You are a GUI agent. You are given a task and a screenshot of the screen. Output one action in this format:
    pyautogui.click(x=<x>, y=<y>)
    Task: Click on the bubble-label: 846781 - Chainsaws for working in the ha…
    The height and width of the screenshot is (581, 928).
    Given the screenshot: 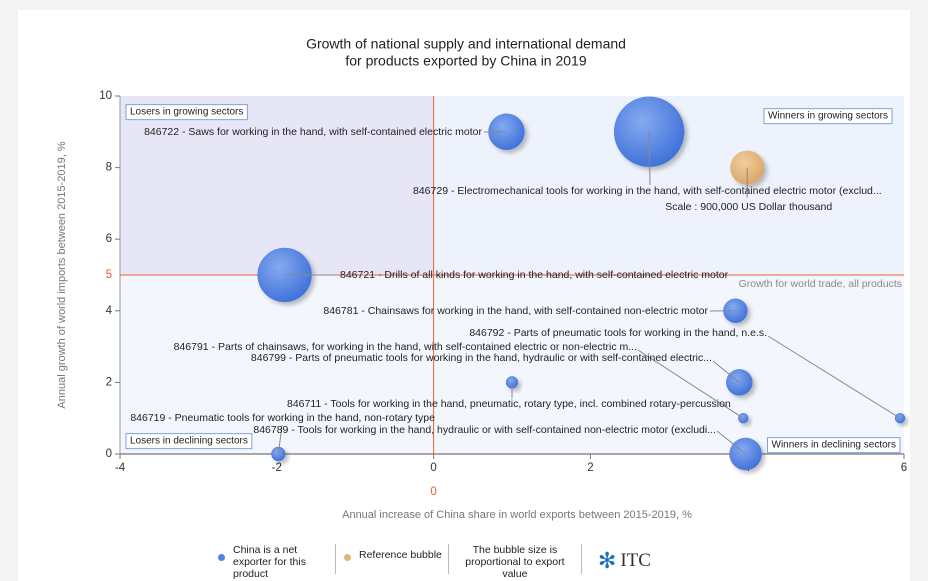 What is the action you would take?
    pyautogui.click(x=515, y=311)
    